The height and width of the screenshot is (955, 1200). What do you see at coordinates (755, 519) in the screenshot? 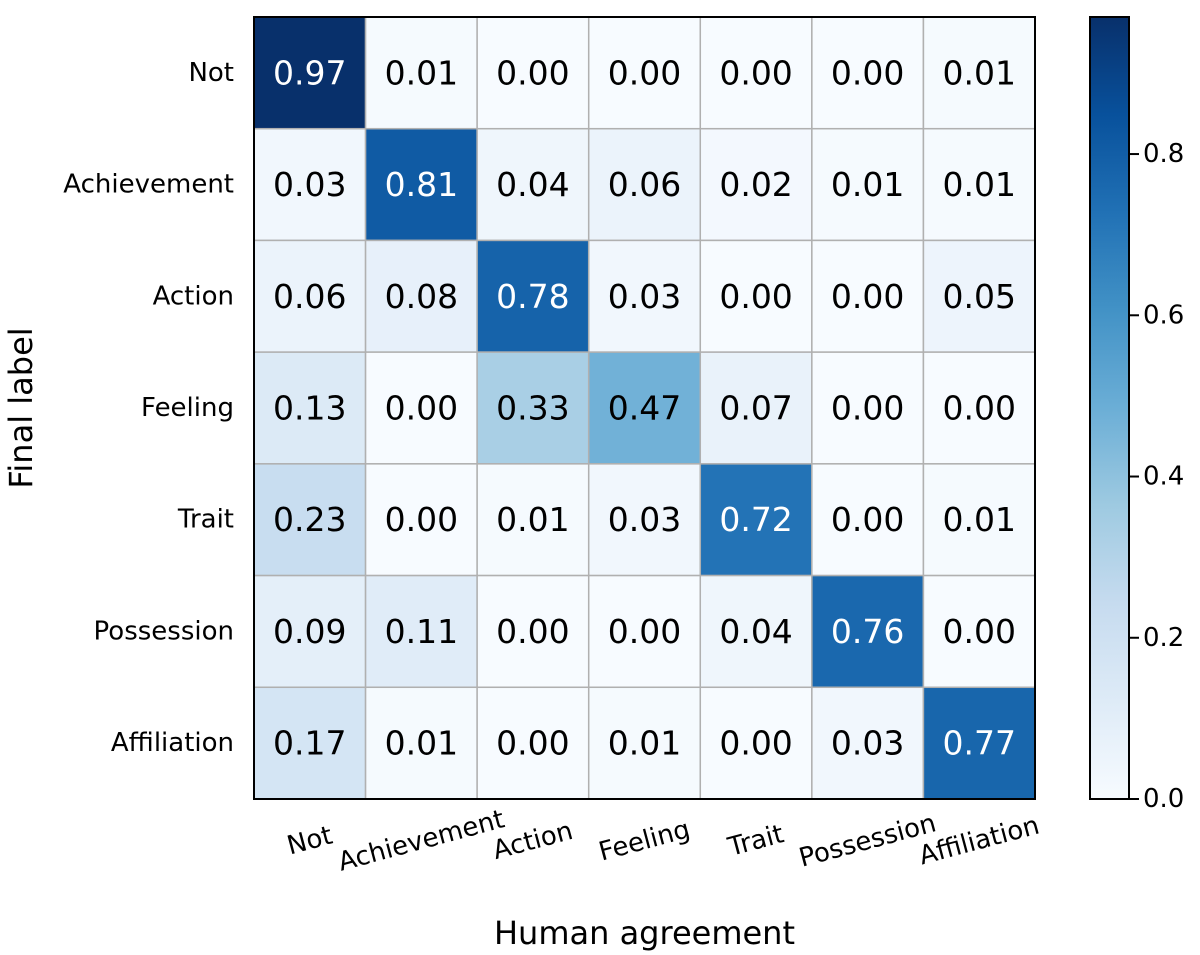
I see `cell-value-label: 0.72` at bounding box center [755, 519].